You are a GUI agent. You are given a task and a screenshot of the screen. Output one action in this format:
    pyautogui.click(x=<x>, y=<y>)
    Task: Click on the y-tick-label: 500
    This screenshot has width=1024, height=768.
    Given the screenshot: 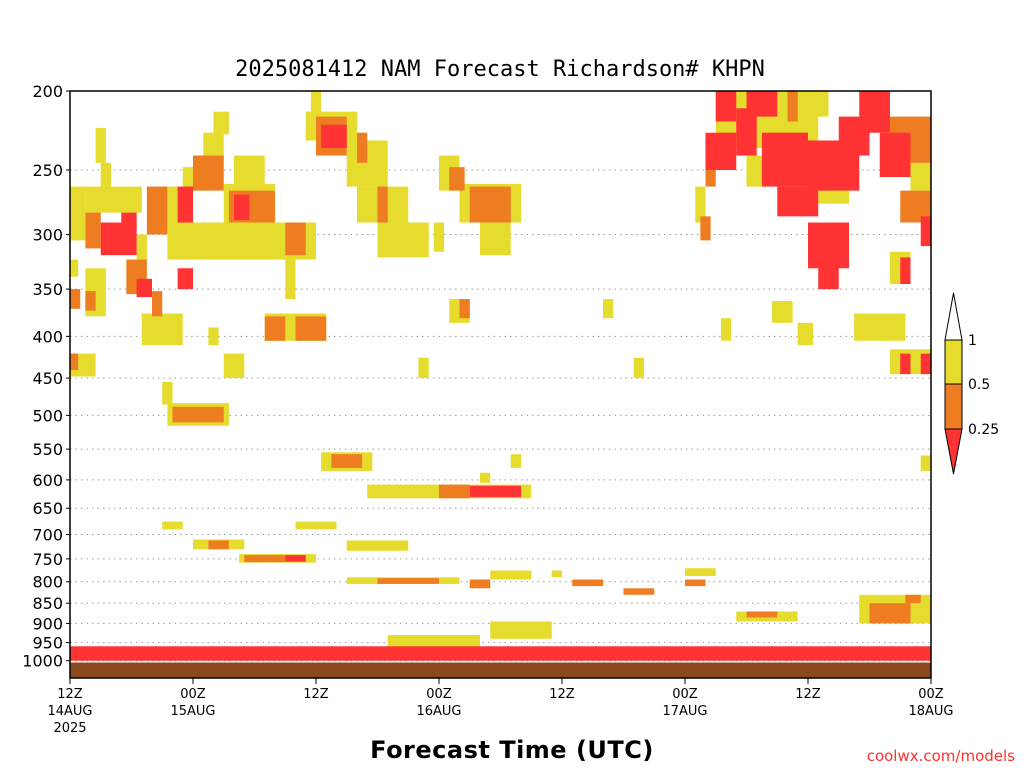 What is the action you would take?
    pyautogui.click(x=47, y=415)
    